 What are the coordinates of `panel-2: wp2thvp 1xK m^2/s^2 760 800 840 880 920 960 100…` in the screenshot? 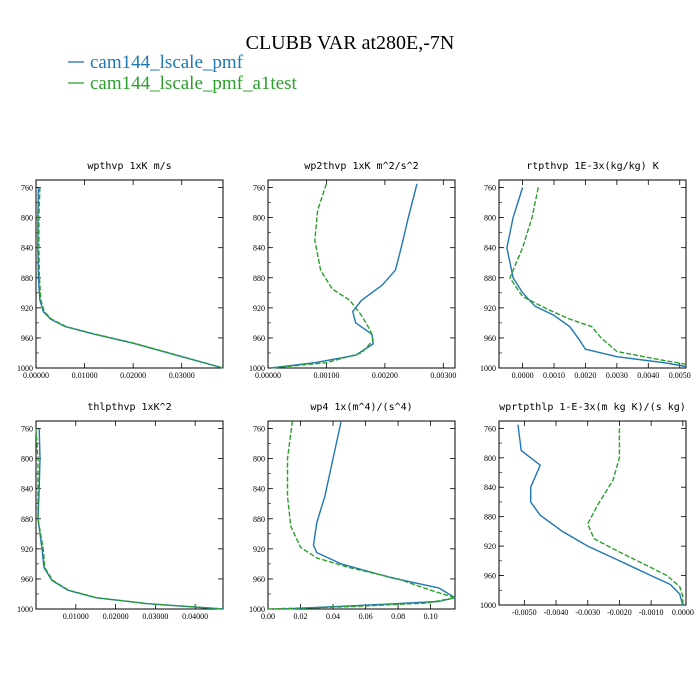 It's located at (352, 270).